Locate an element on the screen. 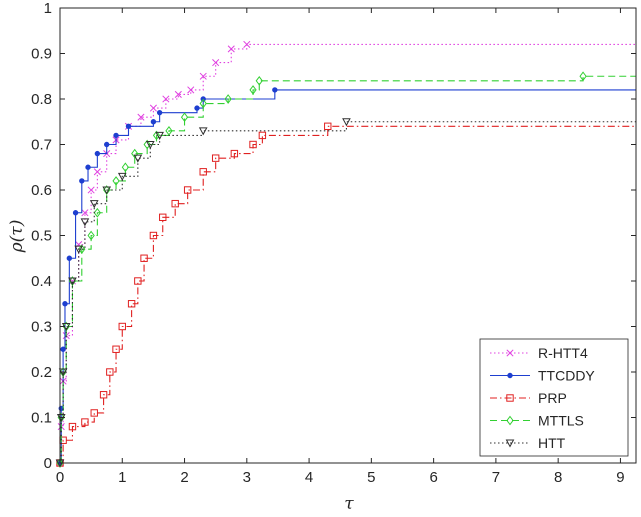 Image resolution: width=641 pixels, height=517 pixels. x-tick-label: 8 is located at coordinates (558, 477).